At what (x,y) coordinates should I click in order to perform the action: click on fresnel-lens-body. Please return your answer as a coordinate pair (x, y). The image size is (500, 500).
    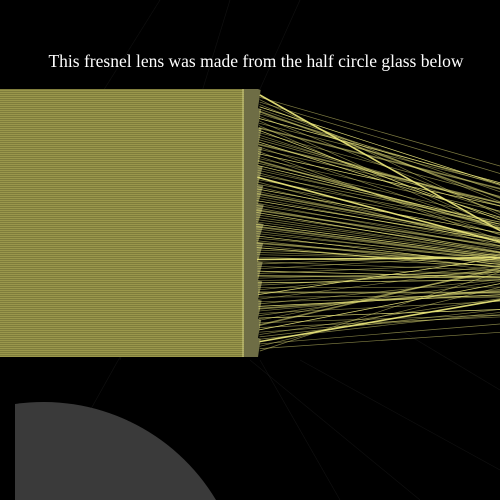
    Looking at the image, I should click on (253, 223).